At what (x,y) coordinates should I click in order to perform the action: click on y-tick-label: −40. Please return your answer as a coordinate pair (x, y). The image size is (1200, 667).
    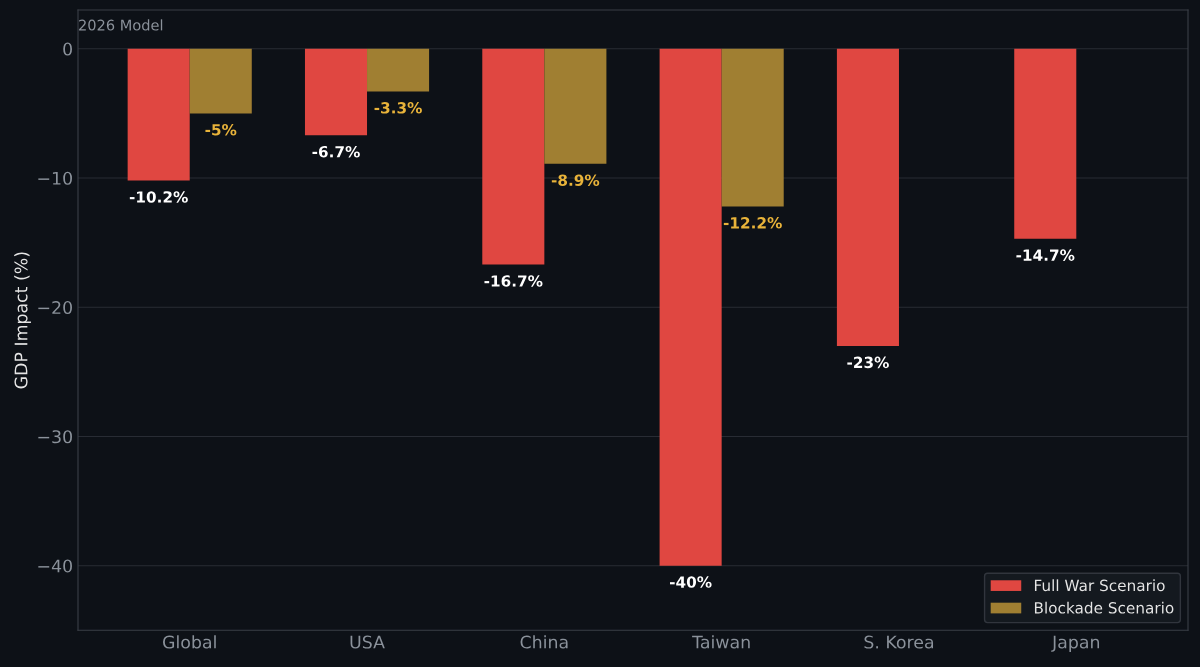
    Looking at the image, I should click on (55, 566).